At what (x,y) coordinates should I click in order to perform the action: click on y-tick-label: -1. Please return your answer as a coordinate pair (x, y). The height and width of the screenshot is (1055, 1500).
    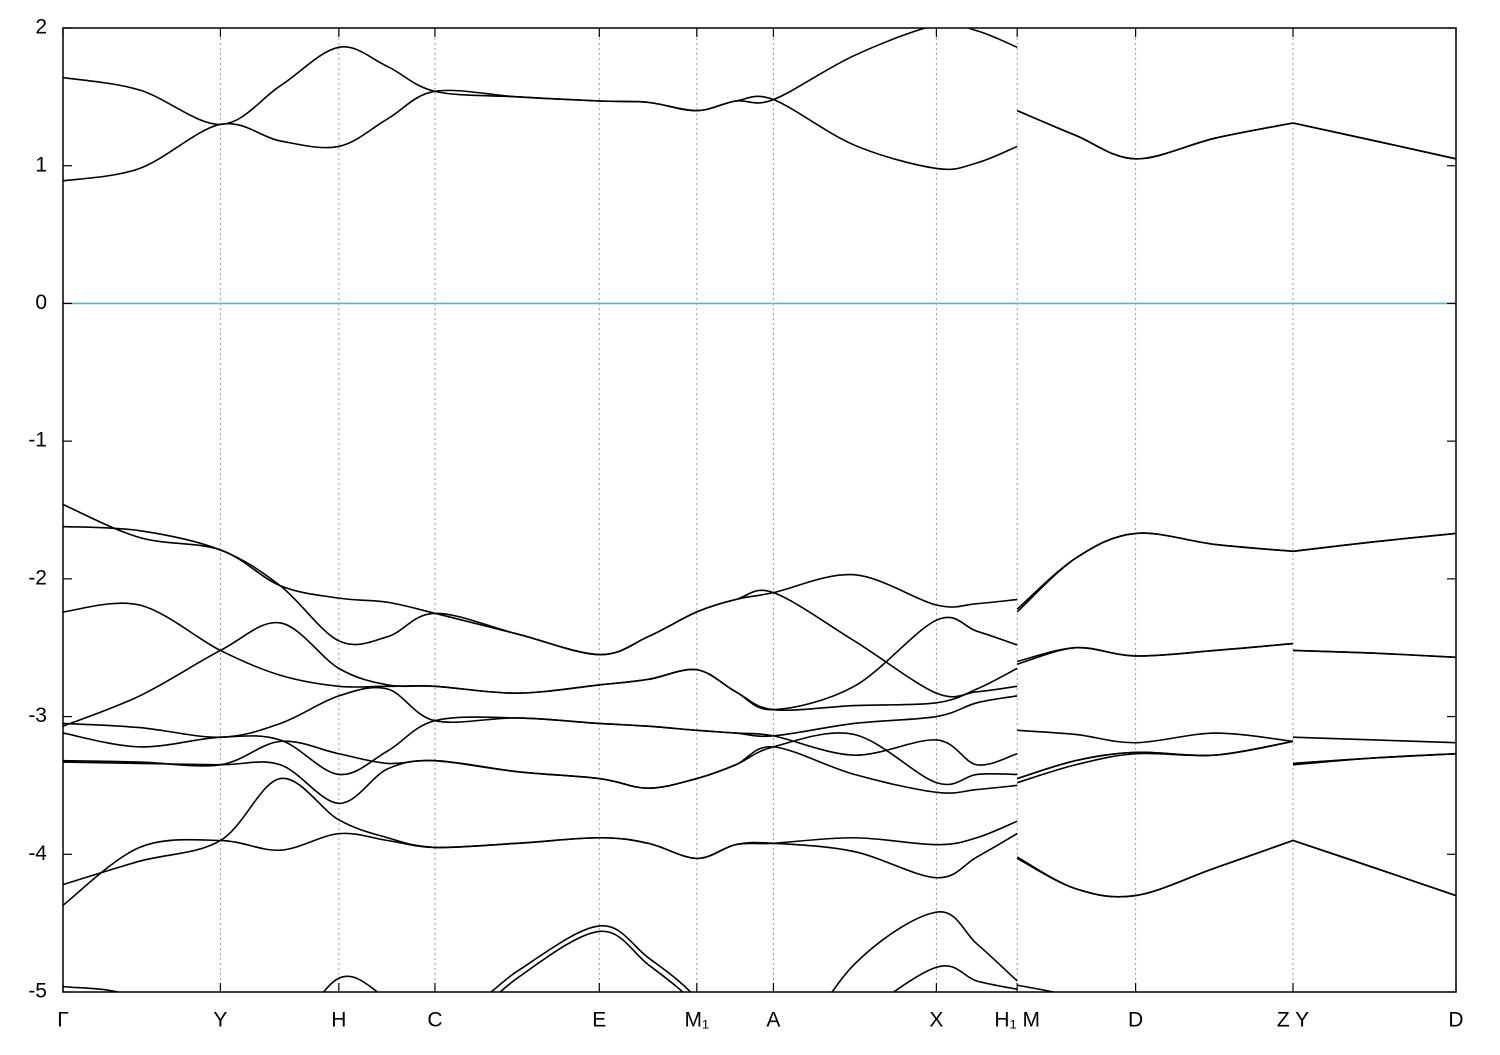
    Looking at the image, I should click on (37, 440).